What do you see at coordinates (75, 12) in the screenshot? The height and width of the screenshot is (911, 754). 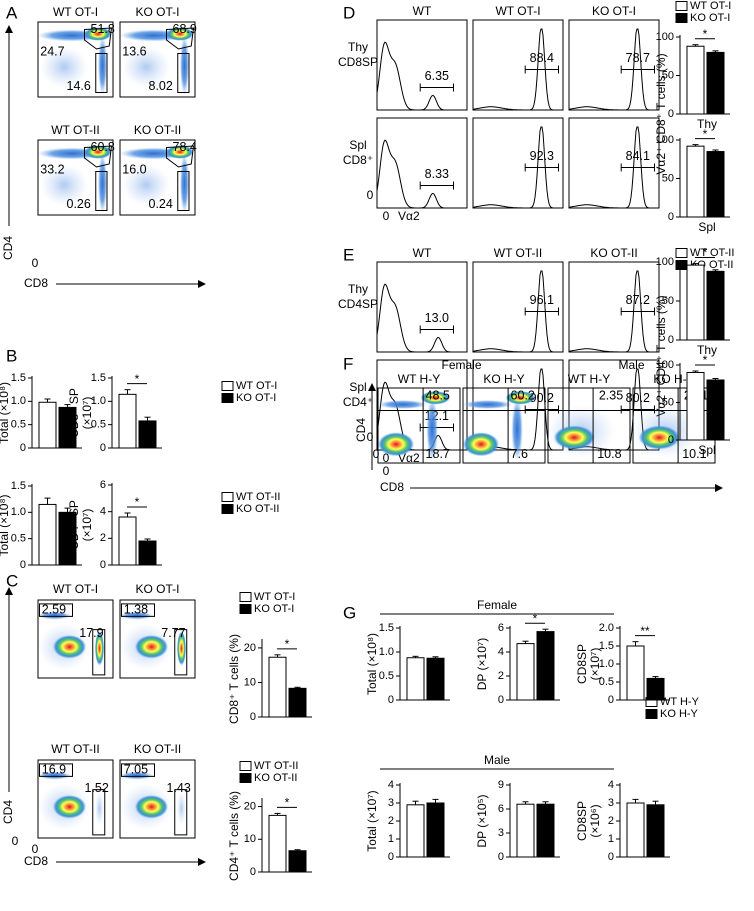 I see `plot-title: WT OT-I` at bounding box center [75, 12].